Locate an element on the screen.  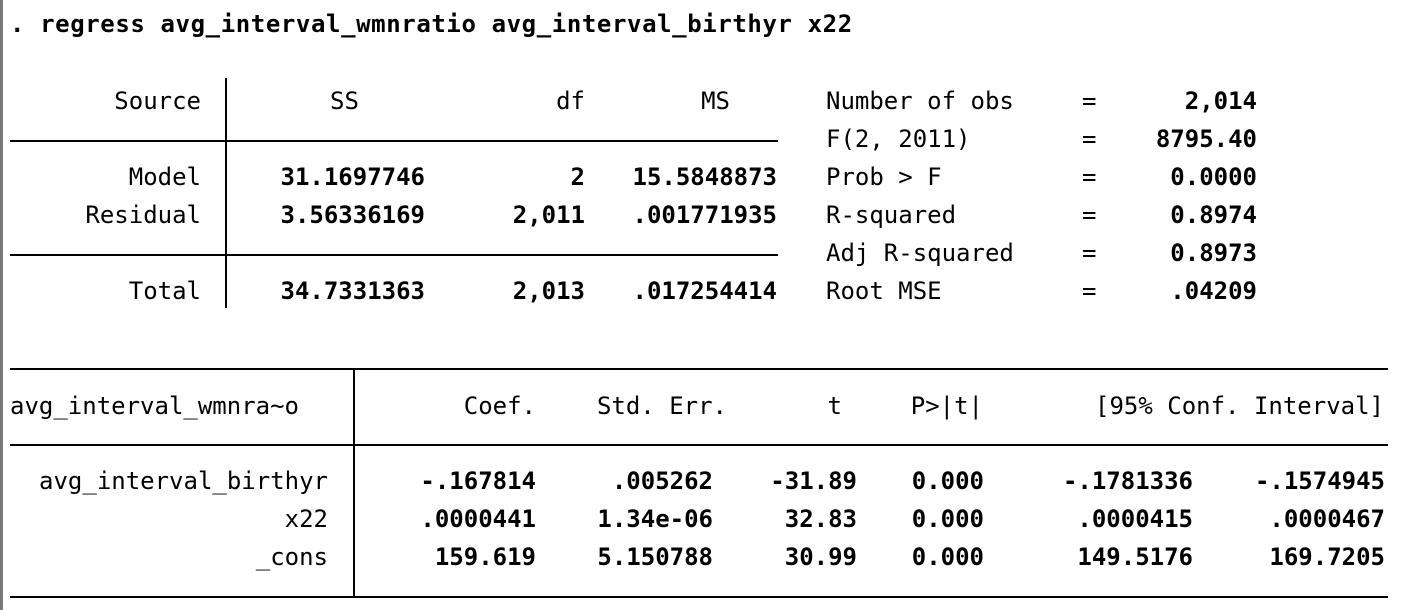
window-left-border is located at coordinates (1, 305).